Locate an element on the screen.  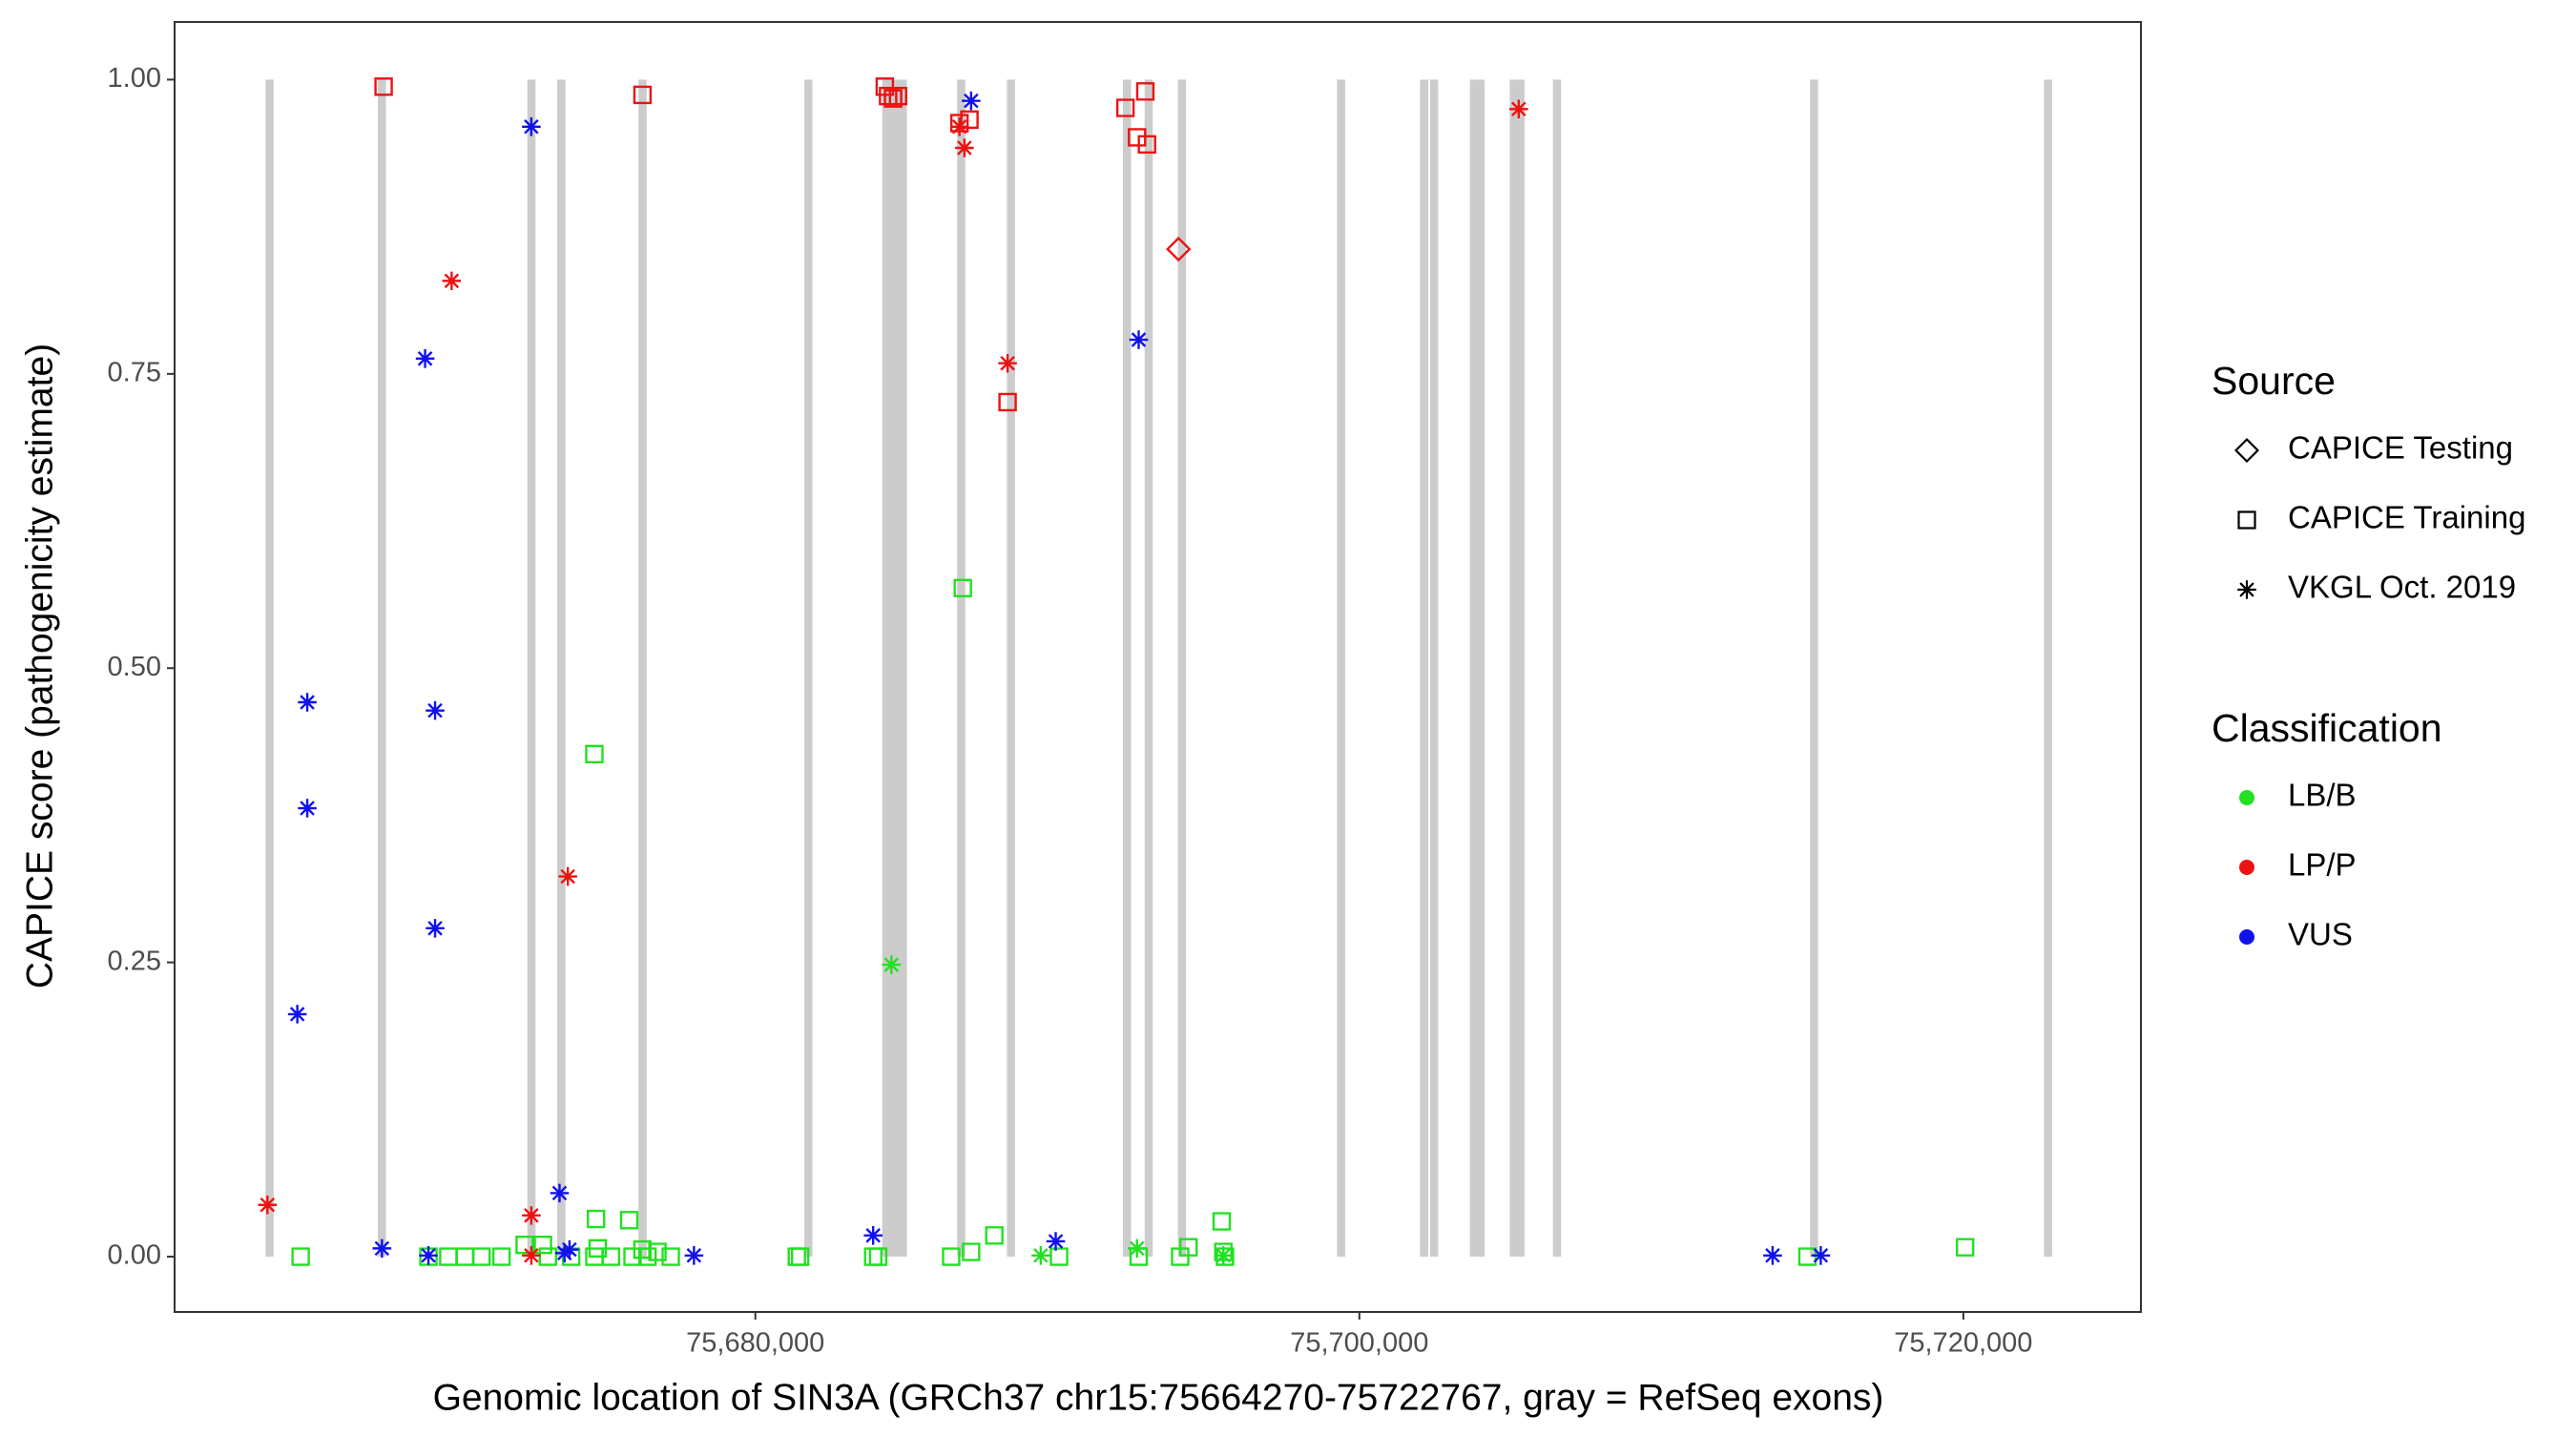
legend-title: Source is located at coordinates (2274, 381).